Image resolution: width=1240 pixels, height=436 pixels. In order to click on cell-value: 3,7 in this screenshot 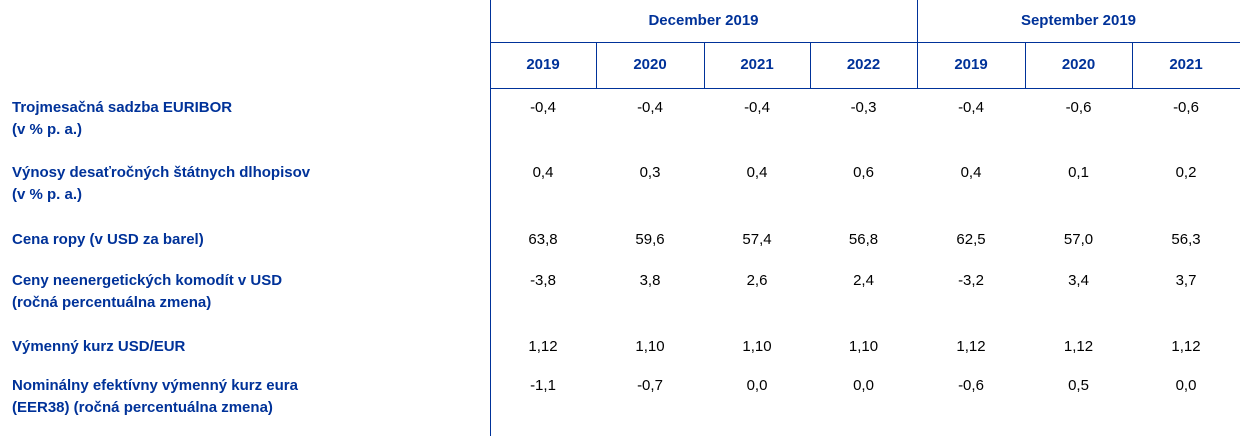, I will do `click(1186, 280)`.